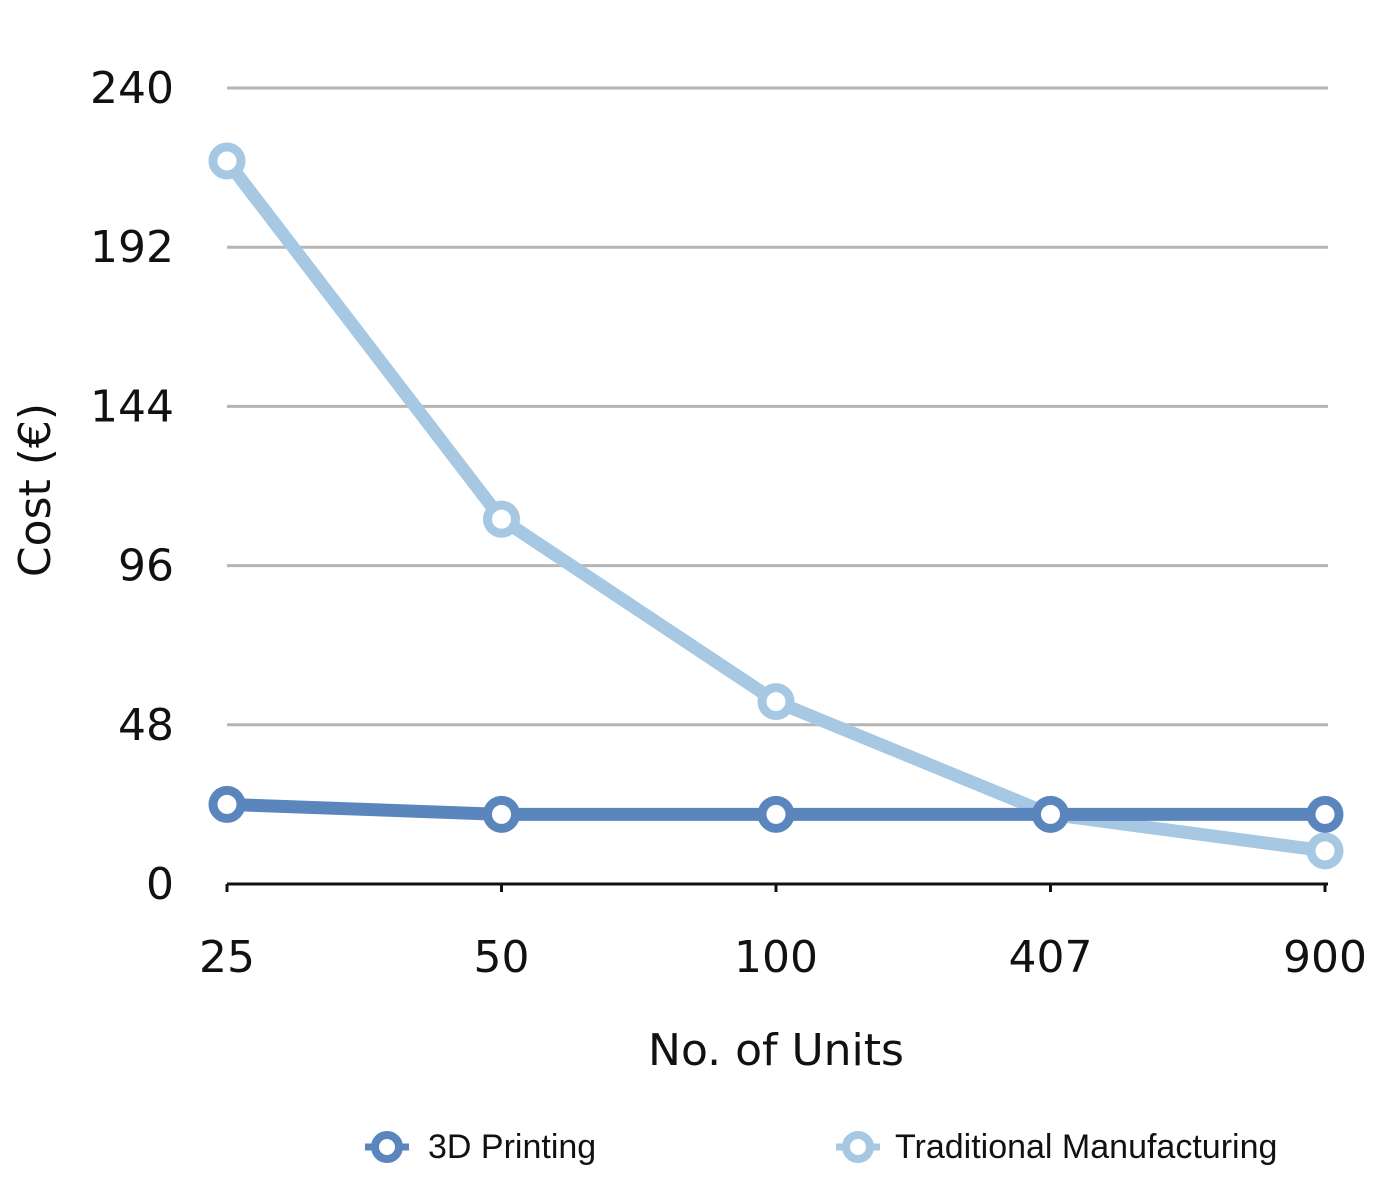 The width and height of the screenshot is (1388, 1178). Describe the element at coordinates (776, 1050) in the screenshot. I see `x-axis-title: No. of Units` at that location.